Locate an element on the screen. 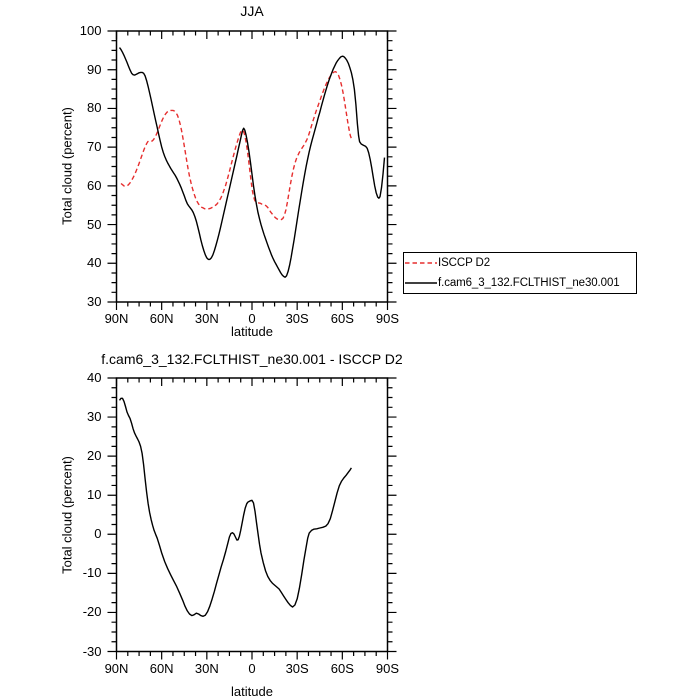 The width and height of the screenshot is (700, 700). legend-item-model: f.cam6_3_132.FCLTHIST_ne30.001 is located at coordinates (520, 283).